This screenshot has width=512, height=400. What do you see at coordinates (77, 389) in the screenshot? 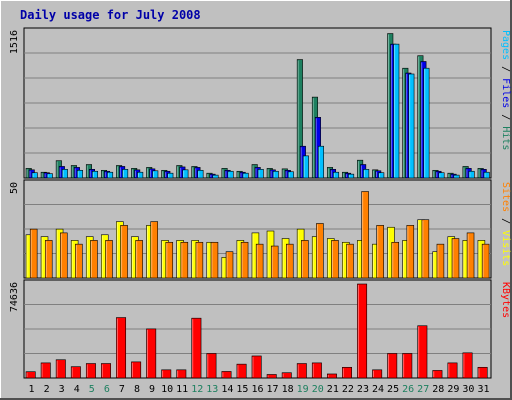
I see `x-tick-label-day-4: 4` at bounding box center [77, 389].